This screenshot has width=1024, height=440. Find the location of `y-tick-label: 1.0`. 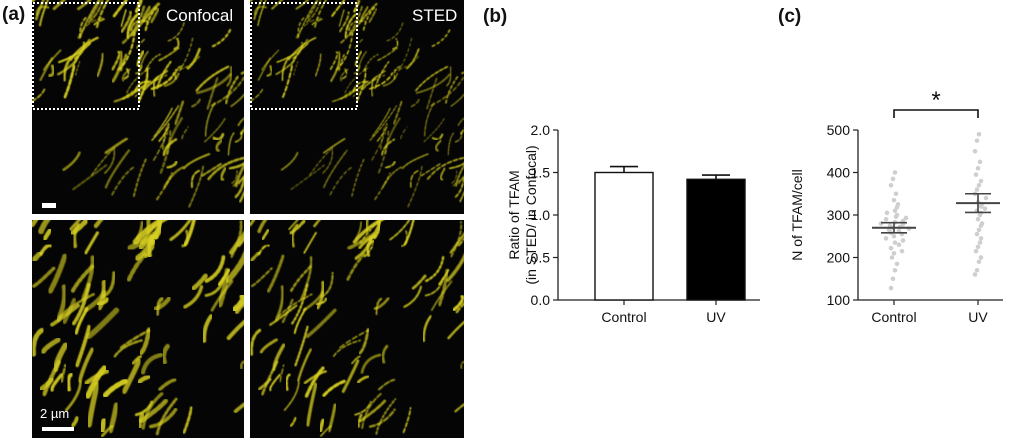

y-tick-label: 1.0 is located at coordinates (541, 215).